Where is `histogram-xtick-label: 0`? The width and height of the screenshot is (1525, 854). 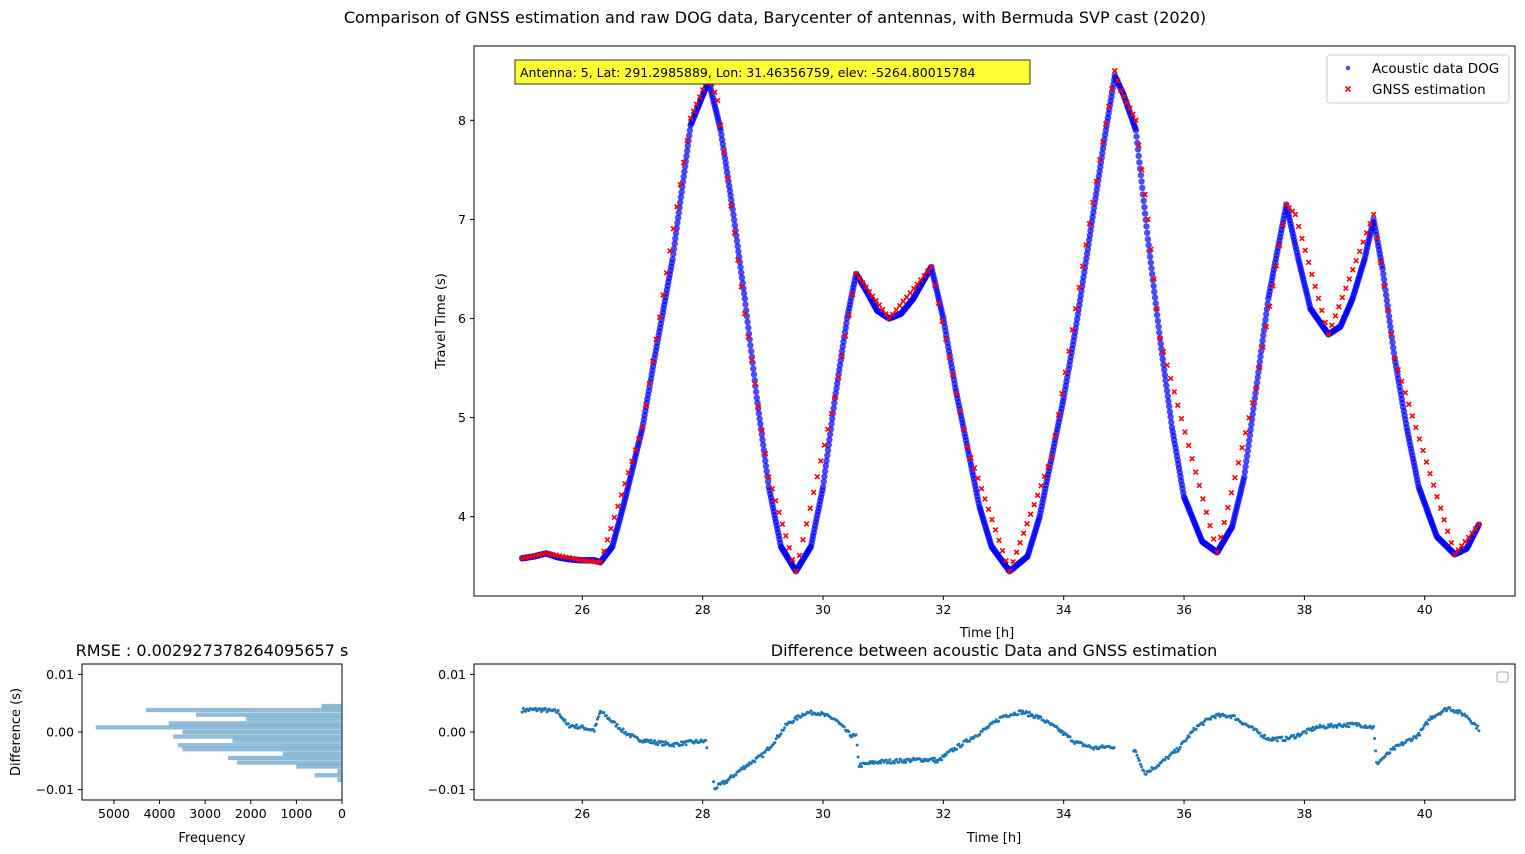
histogram-xtick-label: 0 is located at coordinates (342, 813).